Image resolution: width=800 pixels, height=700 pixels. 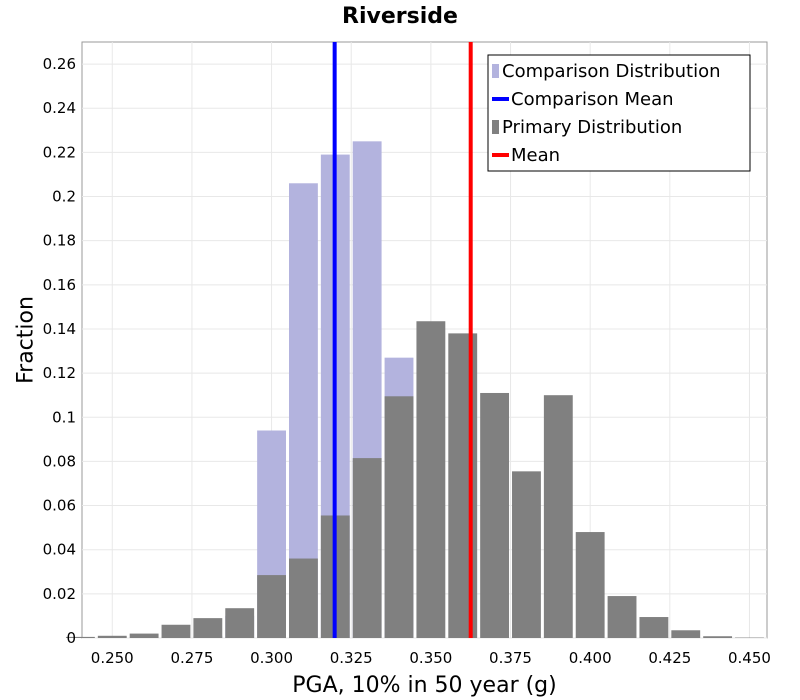 I want to click on legend-box, so click(x=619, y=113).